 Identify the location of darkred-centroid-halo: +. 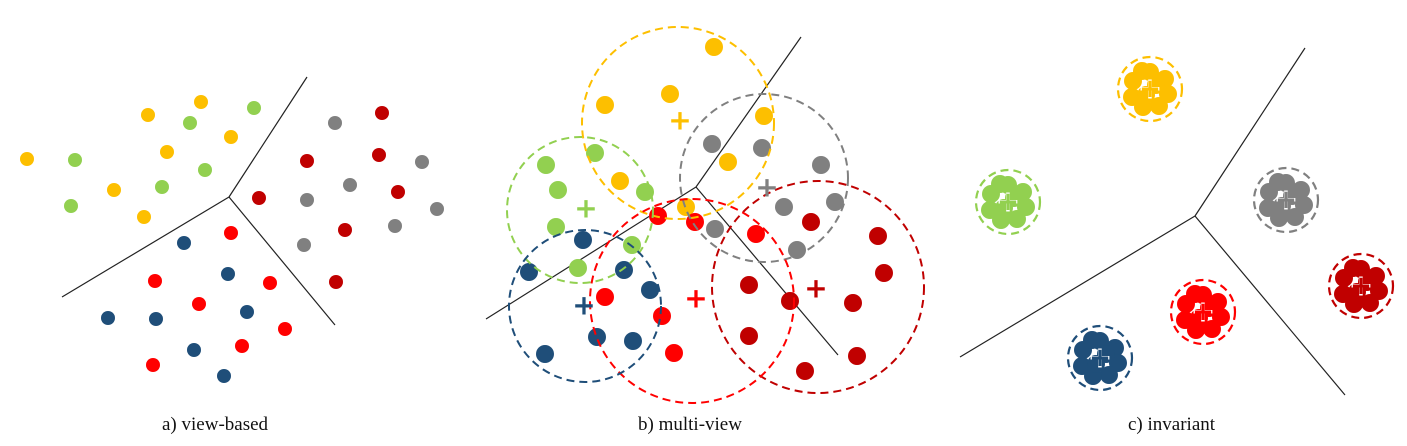
(1360, 286).